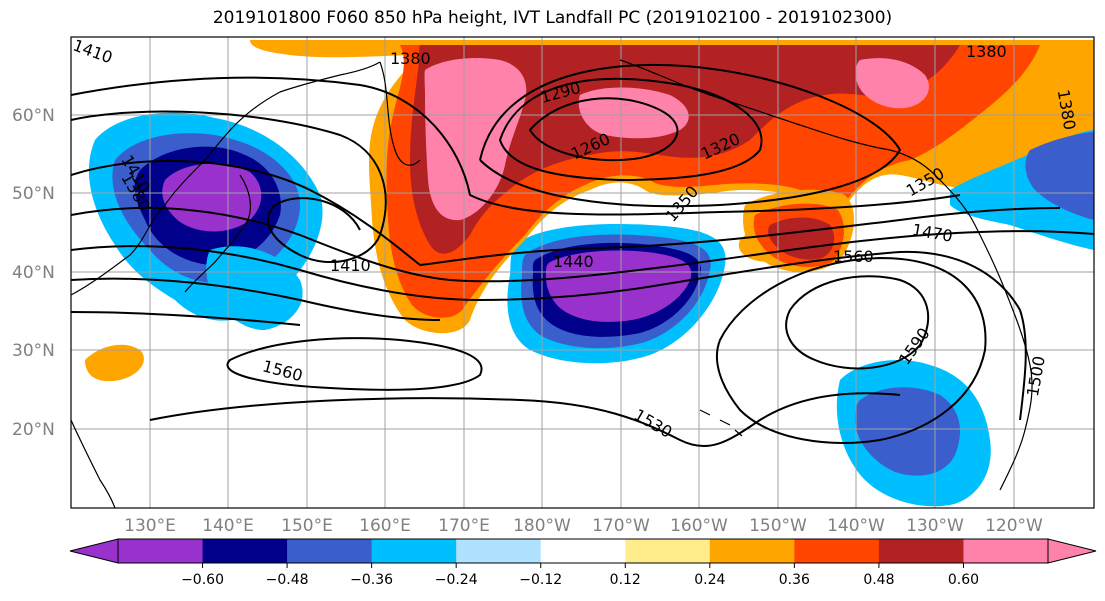 This screenshot has height=601, width=1105. Describe the element at coordinates (254, 288) in the screenshot. I see `negative-blob-japan-lower` at that location.